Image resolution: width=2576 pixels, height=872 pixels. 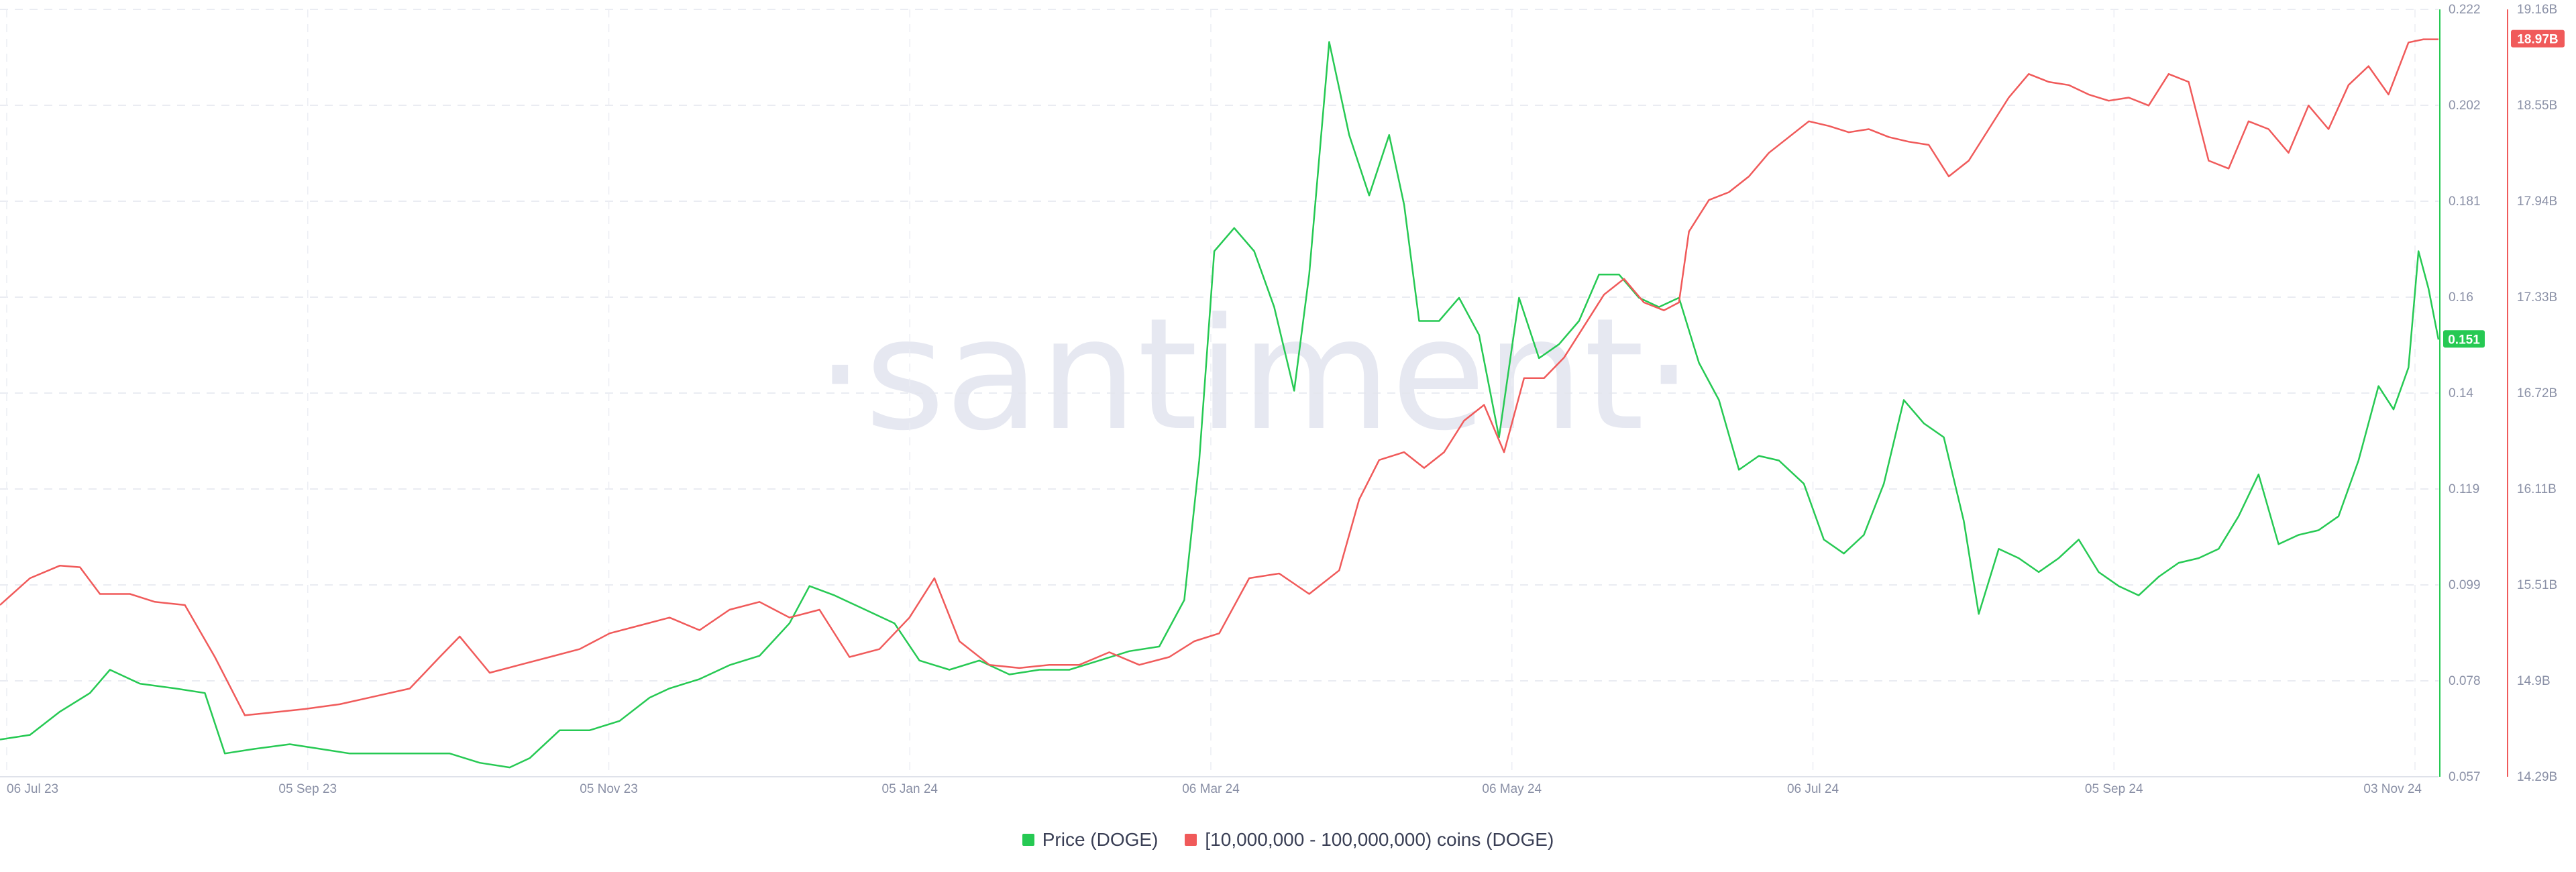 What do you see at coordinates (2537, 202) in the screenshot?
I see `holders-axis-tick-label: 17.94B` at bounding box center [2537, 202].